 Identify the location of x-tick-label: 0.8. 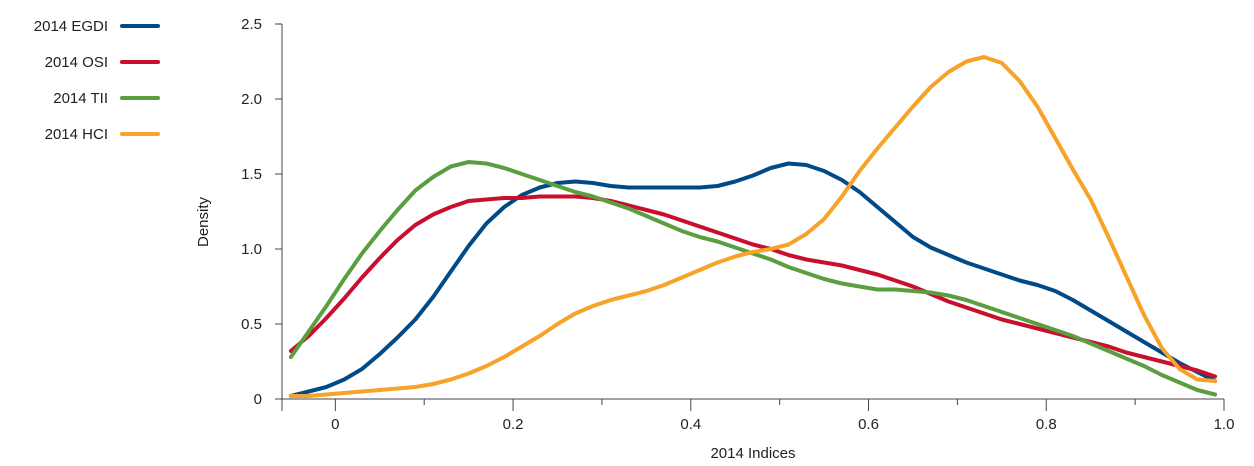
(1046, 424).